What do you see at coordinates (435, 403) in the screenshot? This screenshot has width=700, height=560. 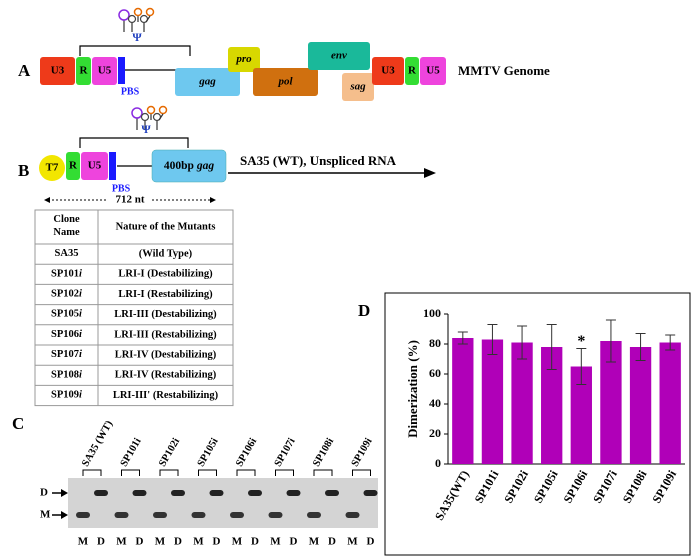 I see `y-tick-label: 40` at bounding box center [435, 403].